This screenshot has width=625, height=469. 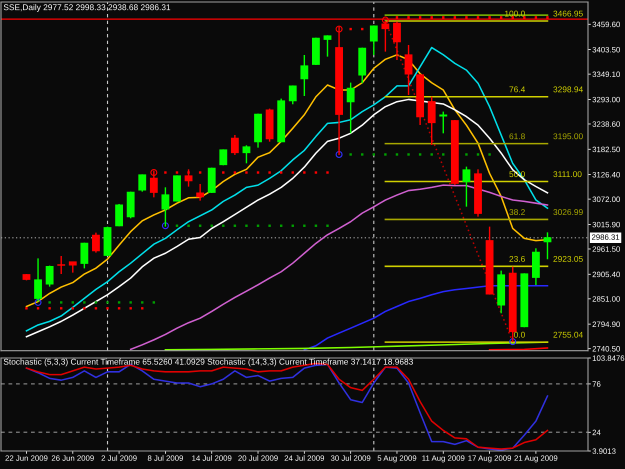 I want to click on series-label: 23.6, so click(x=517, y=259).